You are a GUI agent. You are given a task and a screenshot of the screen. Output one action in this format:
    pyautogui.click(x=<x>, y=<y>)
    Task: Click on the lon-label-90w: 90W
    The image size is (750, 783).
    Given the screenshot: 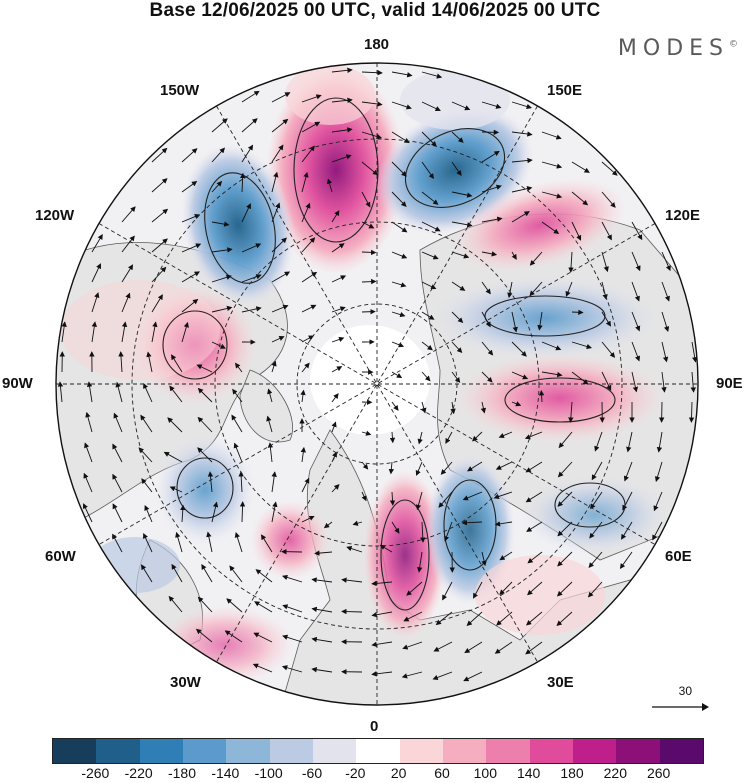 What is the action you would take?
    pyautogui.click(x=17, y=383)
    